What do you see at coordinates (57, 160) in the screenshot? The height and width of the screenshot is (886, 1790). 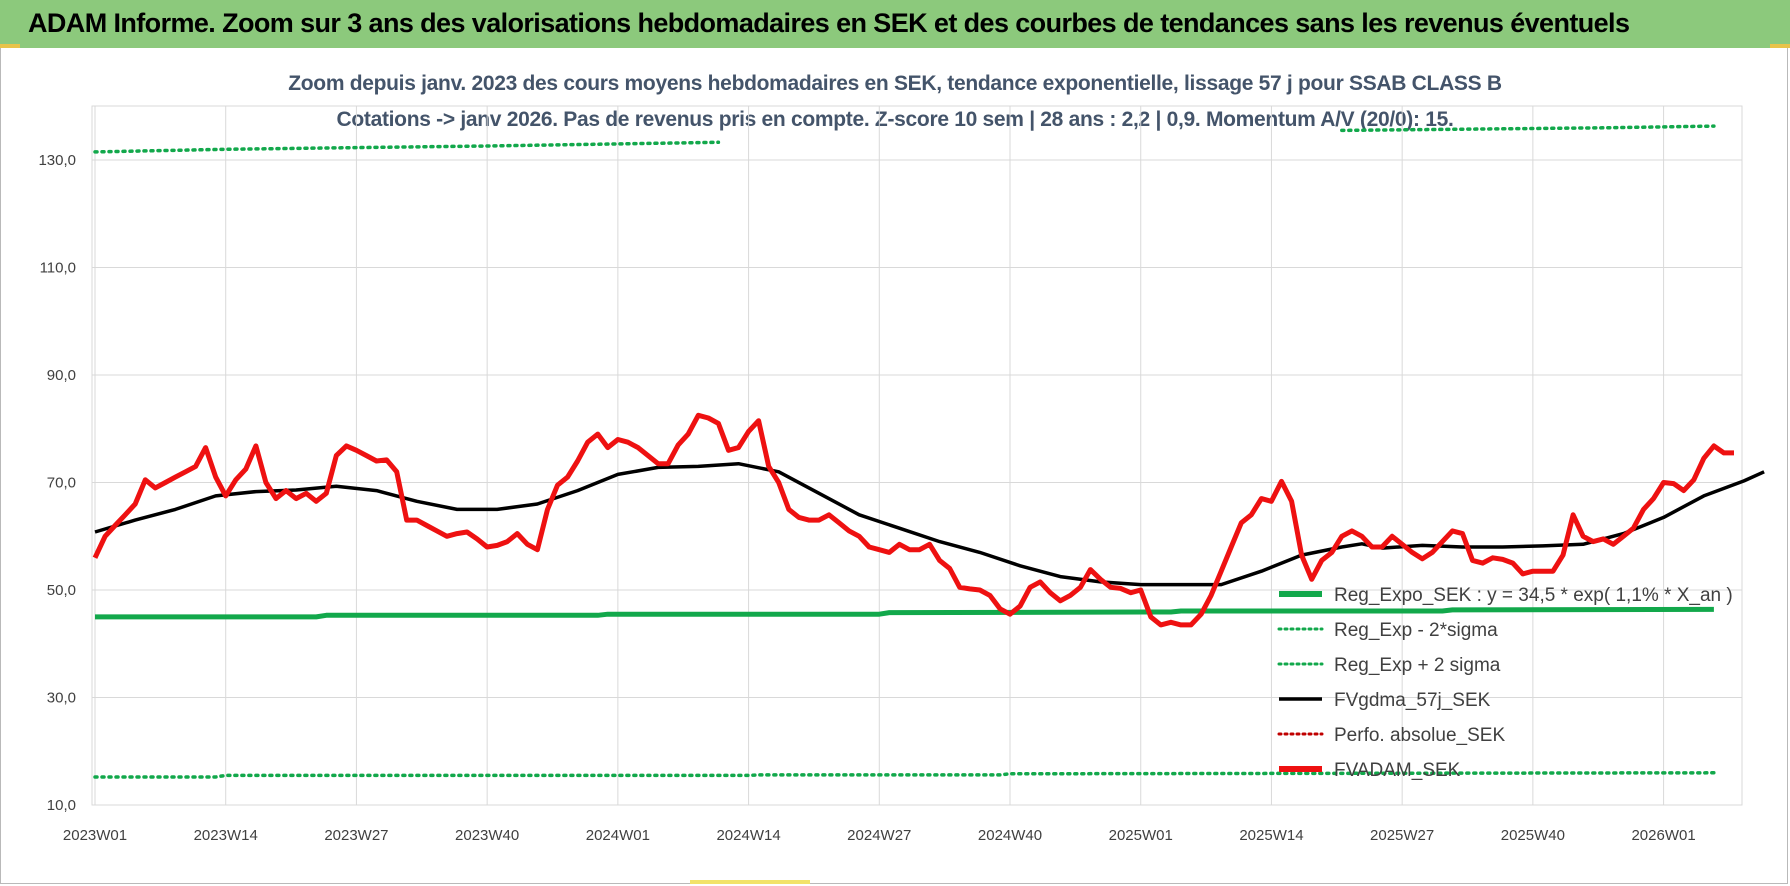 I see `y-tick-label: 130,0` at bounding box center [57, 160].